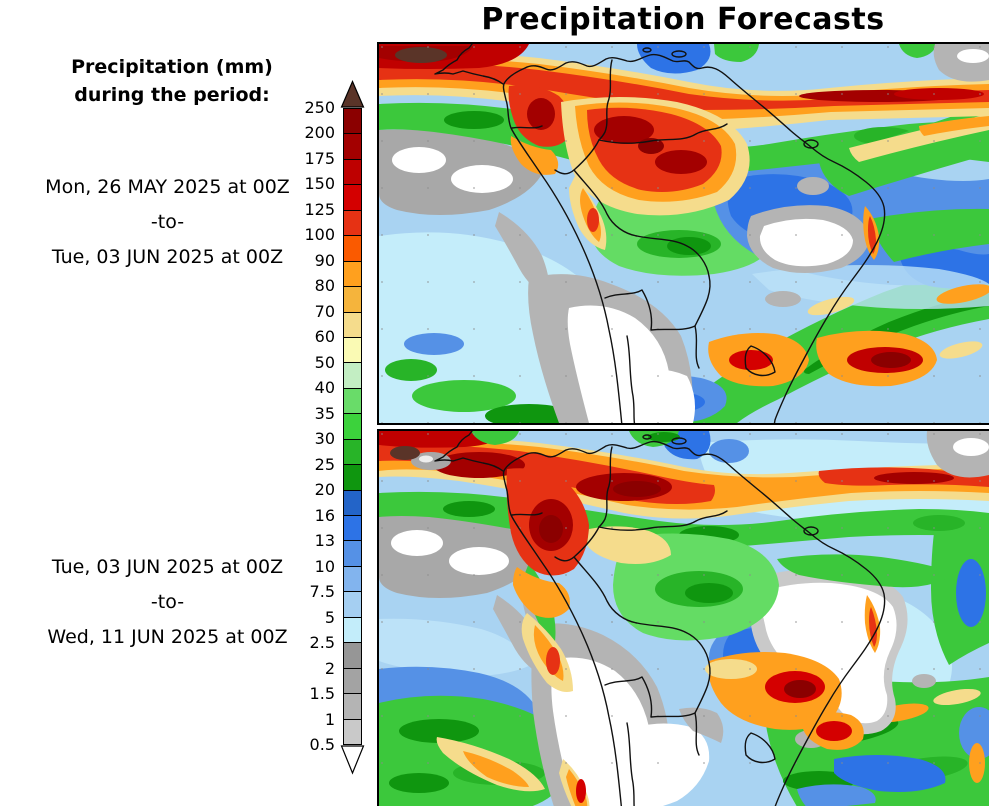 This screenshot has height=806, width=989. What do you see at coordinates (172, 81) in the screenshot?
I see `legend-heading: Precipitation (mm) during the period:` at bounding box center [172, 81].